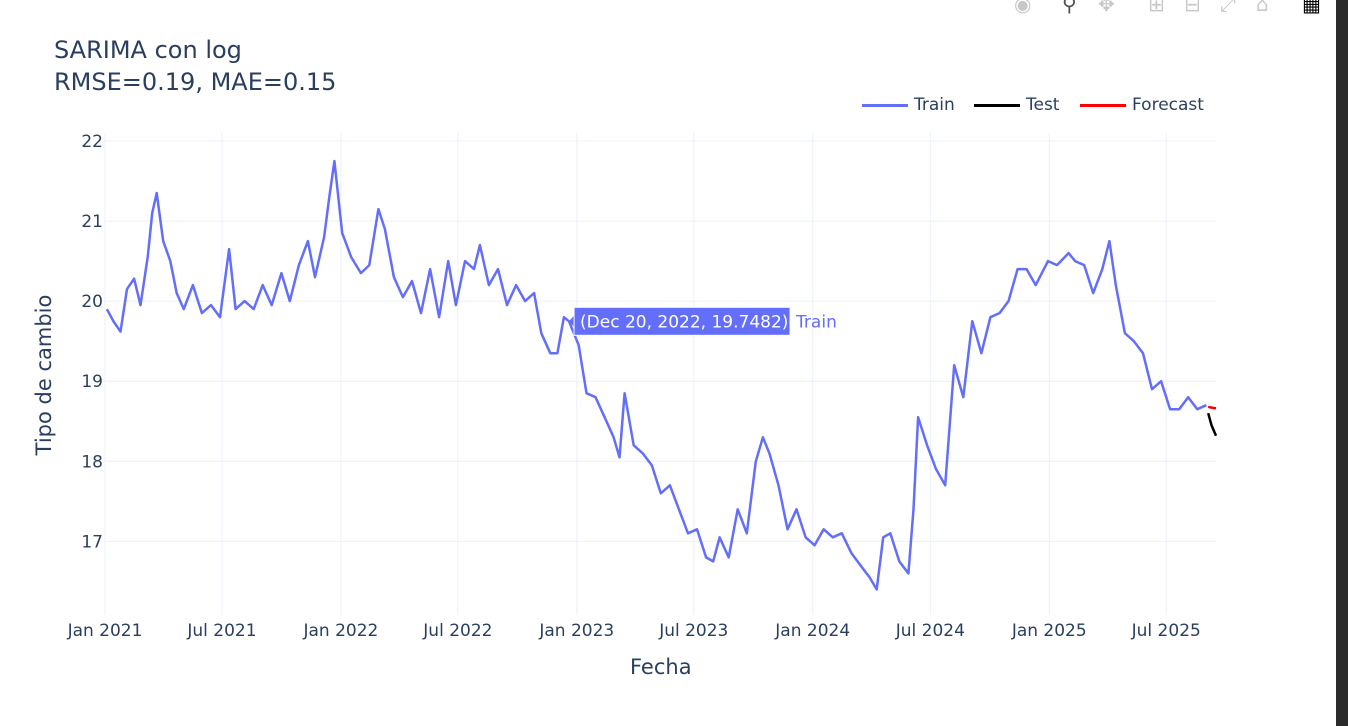  I want to click on tooltip-value: (Dec 20, 2022, 19.7482), so click(684, 322).